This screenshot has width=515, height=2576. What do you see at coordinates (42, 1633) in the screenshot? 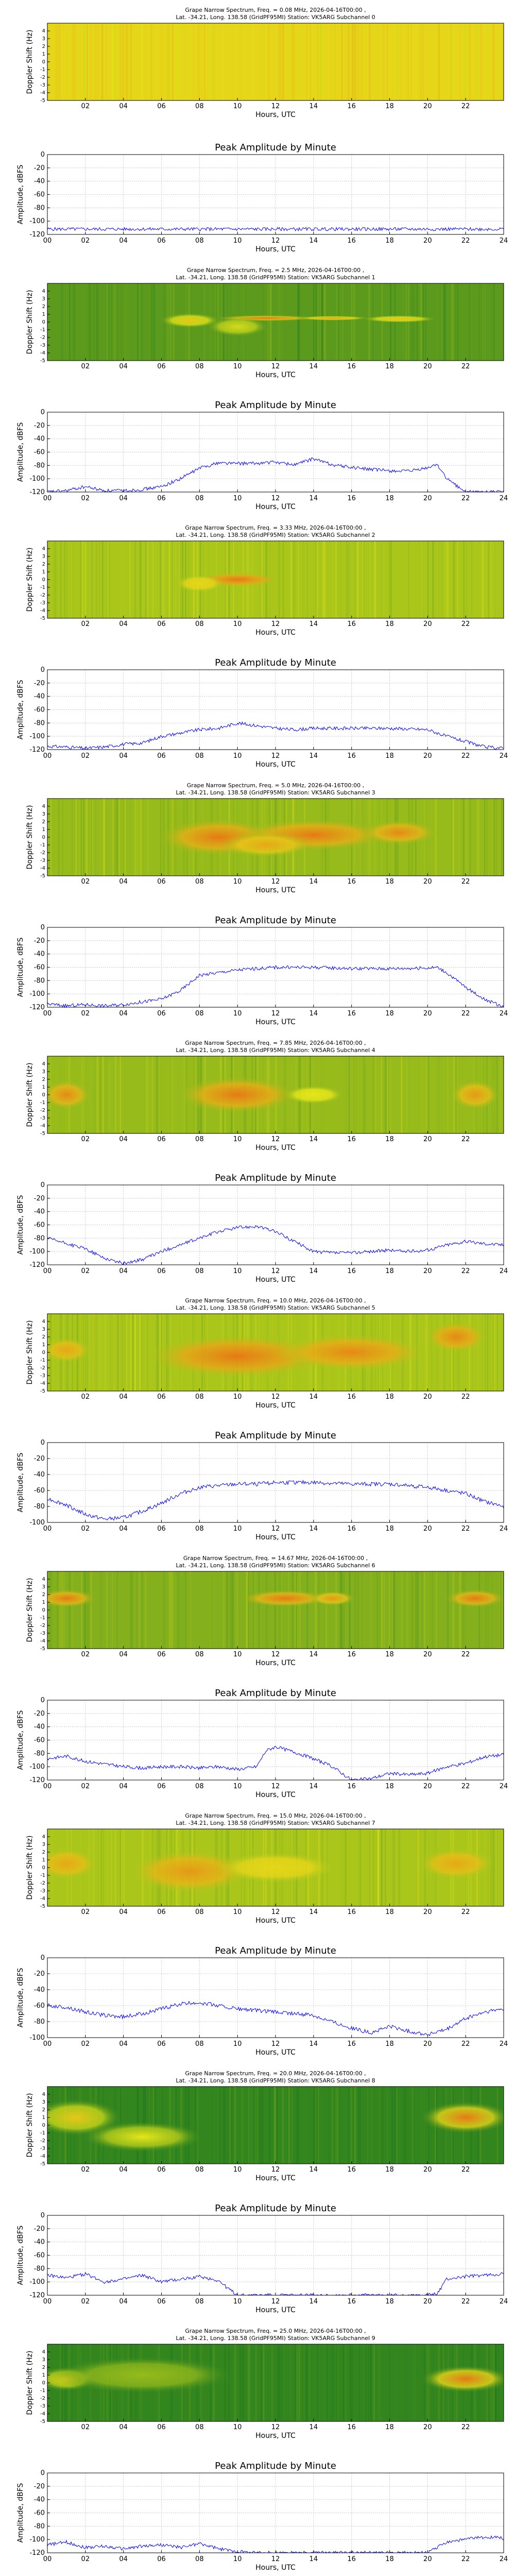
I see `y-tick-label: -3` at bounding box center [42, 1633].